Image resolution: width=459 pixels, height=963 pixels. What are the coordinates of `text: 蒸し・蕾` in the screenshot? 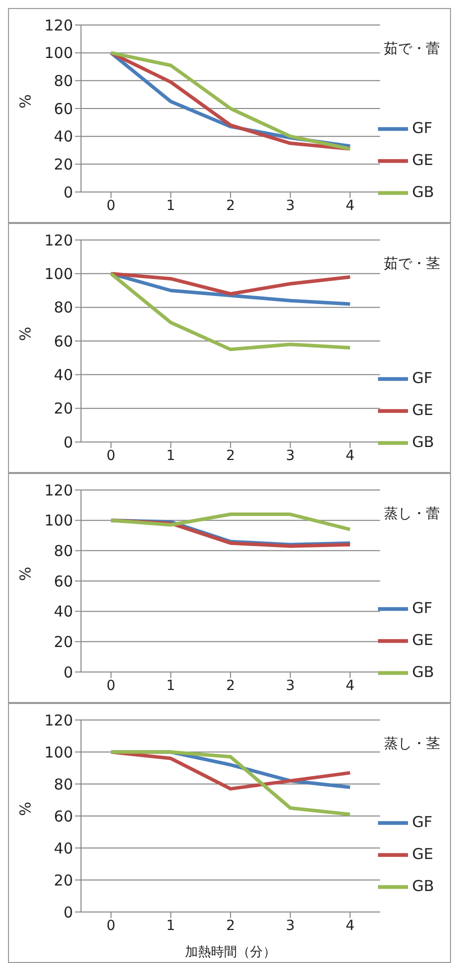 It's located at (412, 514).